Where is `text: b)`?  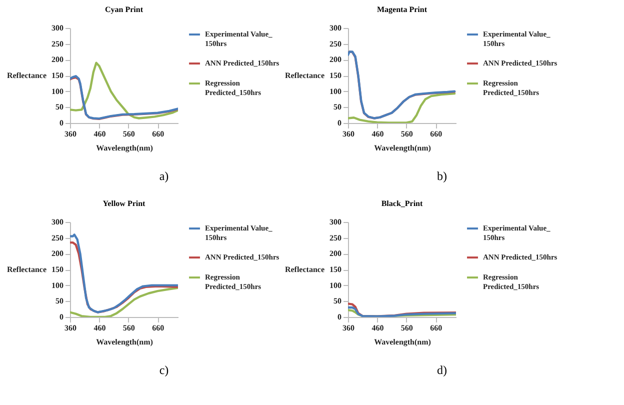
text: b) is located at coordinates (442, 176).